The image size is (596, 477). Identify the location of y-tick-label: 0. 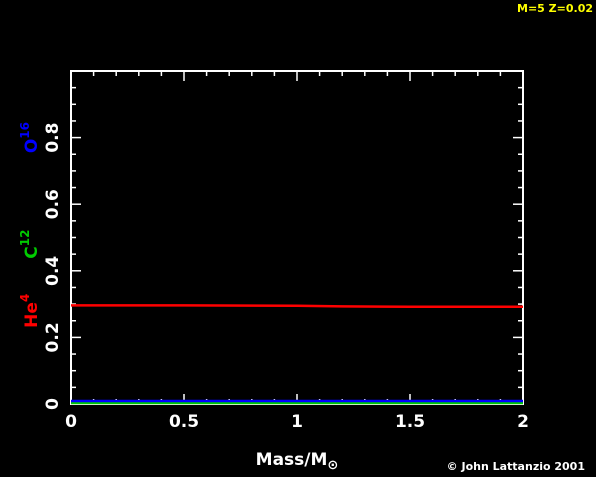
(53, 404).